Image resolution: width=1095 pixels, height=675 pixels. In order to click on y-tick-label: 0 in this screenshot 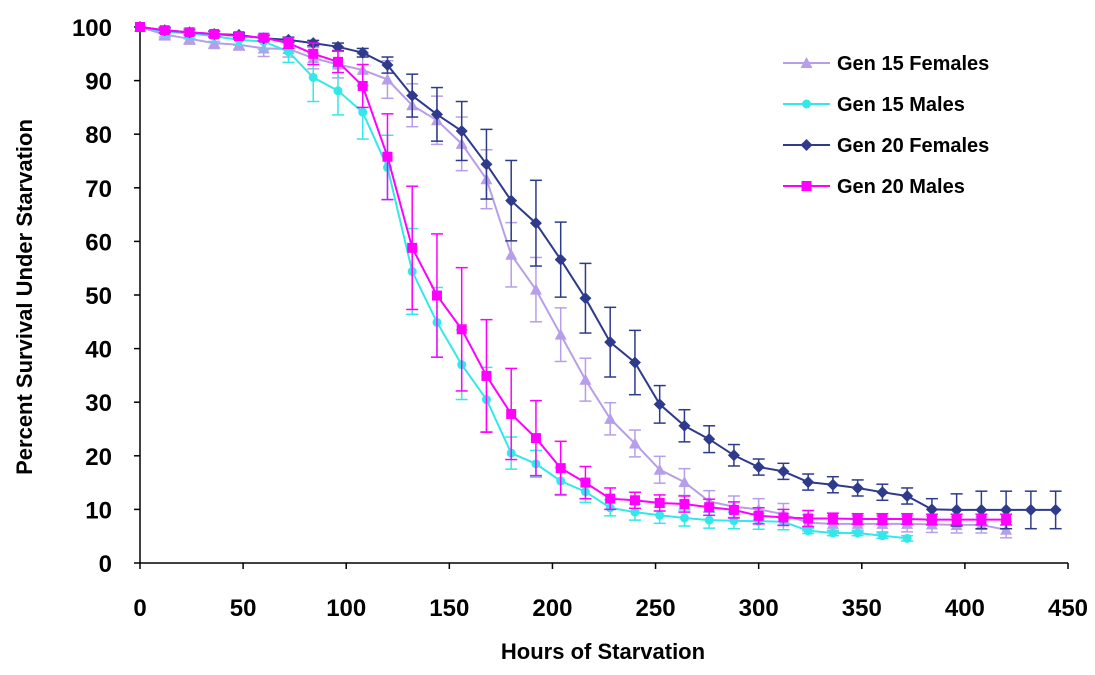, I will do `click(105, 564)`.